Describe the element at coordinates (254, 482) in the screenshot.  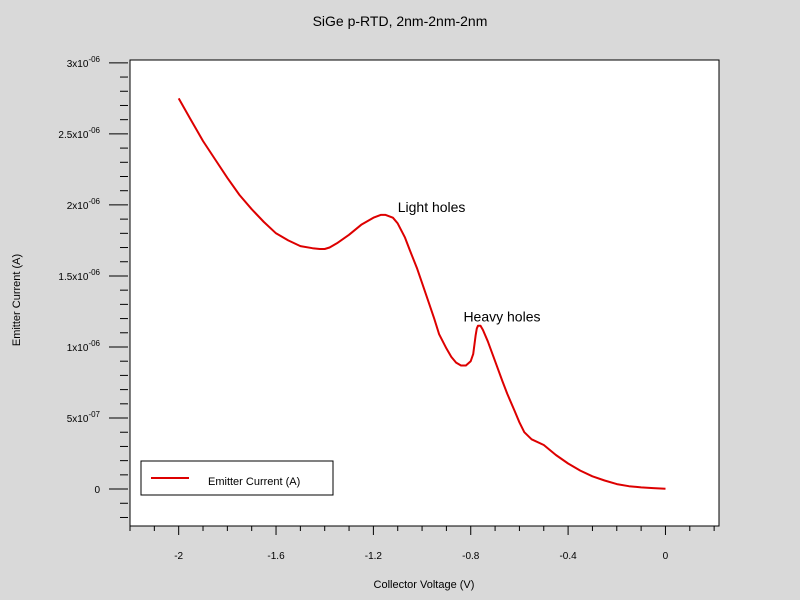
I see `legend-label: Emitter Current (A)` at that location.